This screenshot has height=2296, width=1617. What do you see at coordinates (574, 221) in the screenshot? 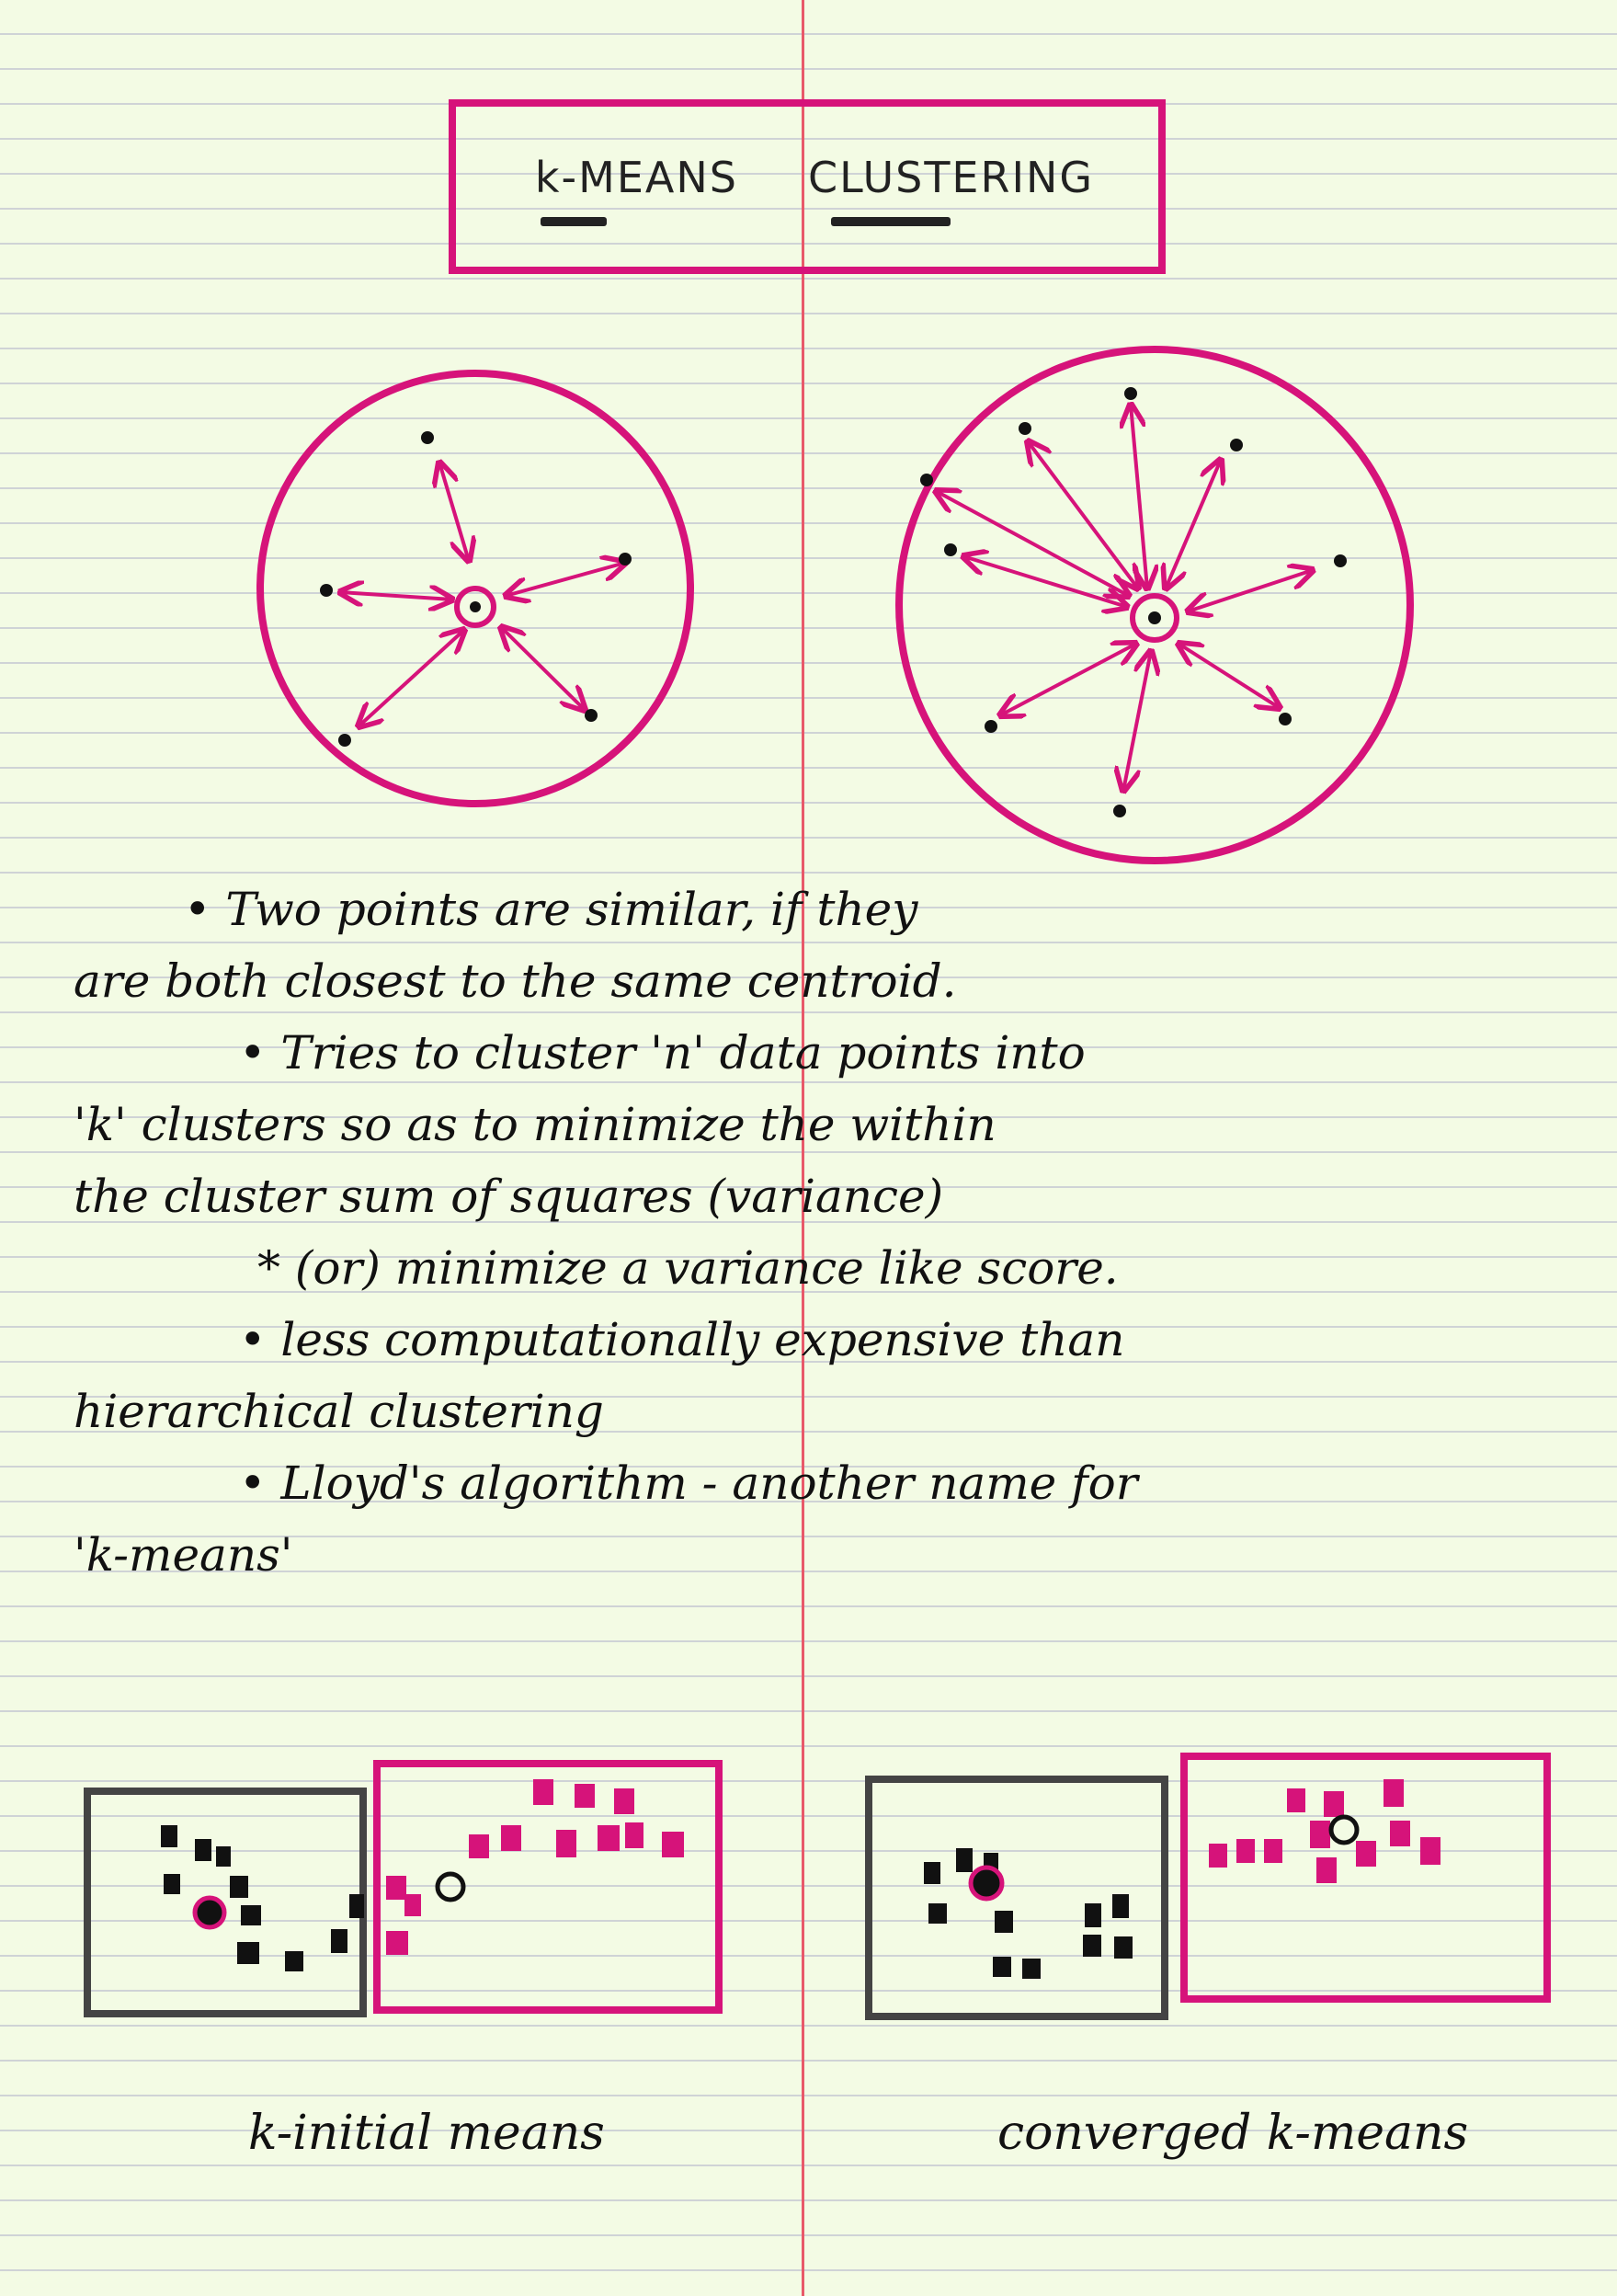
I see `underline-means` at bounding box center [574, 221].